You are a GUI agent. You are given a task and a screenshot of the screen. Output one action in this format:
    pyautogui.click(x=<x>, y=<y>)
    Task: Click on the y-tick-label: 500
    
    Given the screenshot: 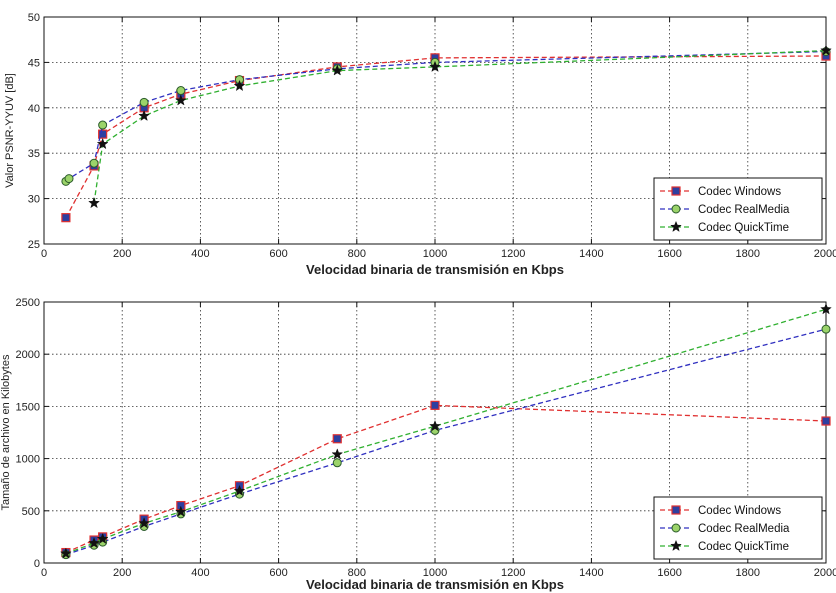 What is the action you would take?
    pyautogui.click(x=31, y=512)
    